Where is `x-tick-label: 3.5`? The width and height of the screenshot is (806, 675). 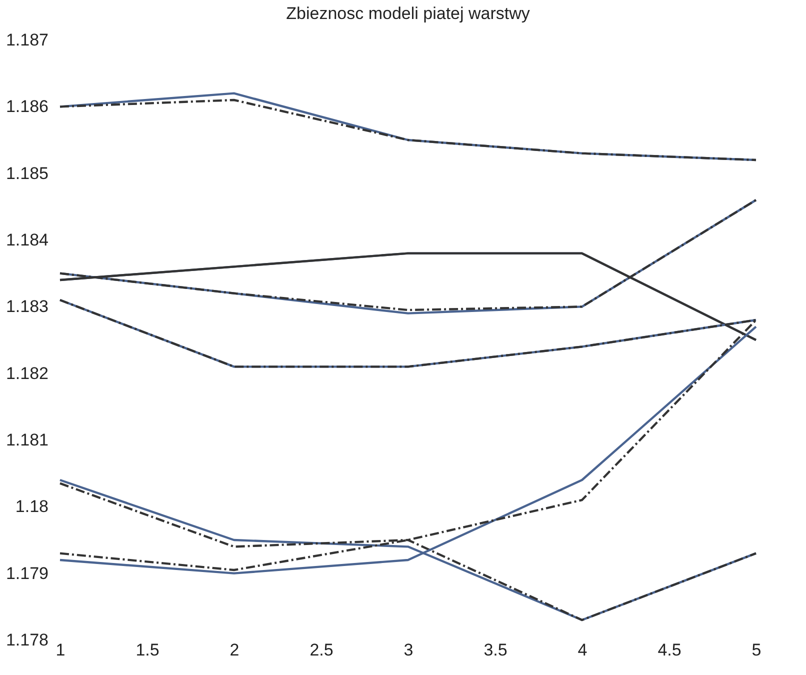 x-tick-label: 3.5 is located at coordinates (496, 650).